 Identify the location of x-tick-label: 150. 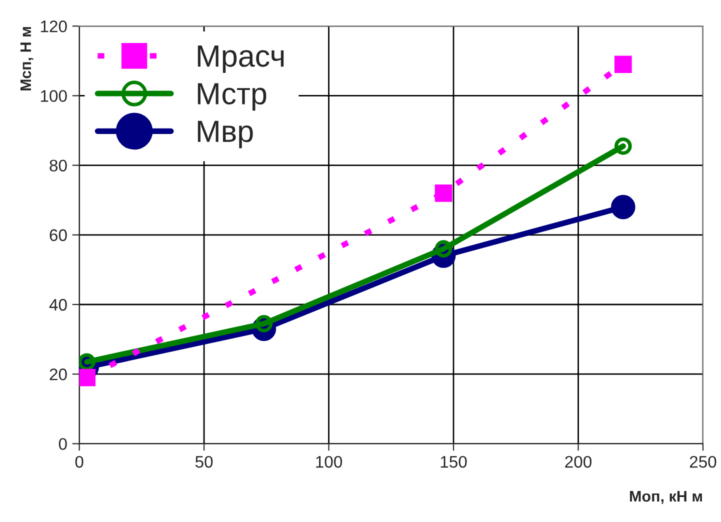
(453, 462).